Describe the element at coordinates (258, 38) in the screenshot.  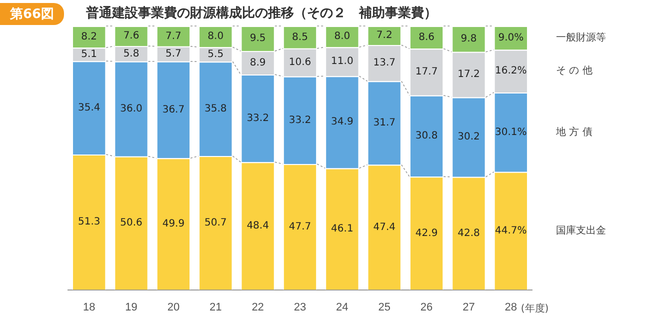
I see `data-label: 9.5` at that location.